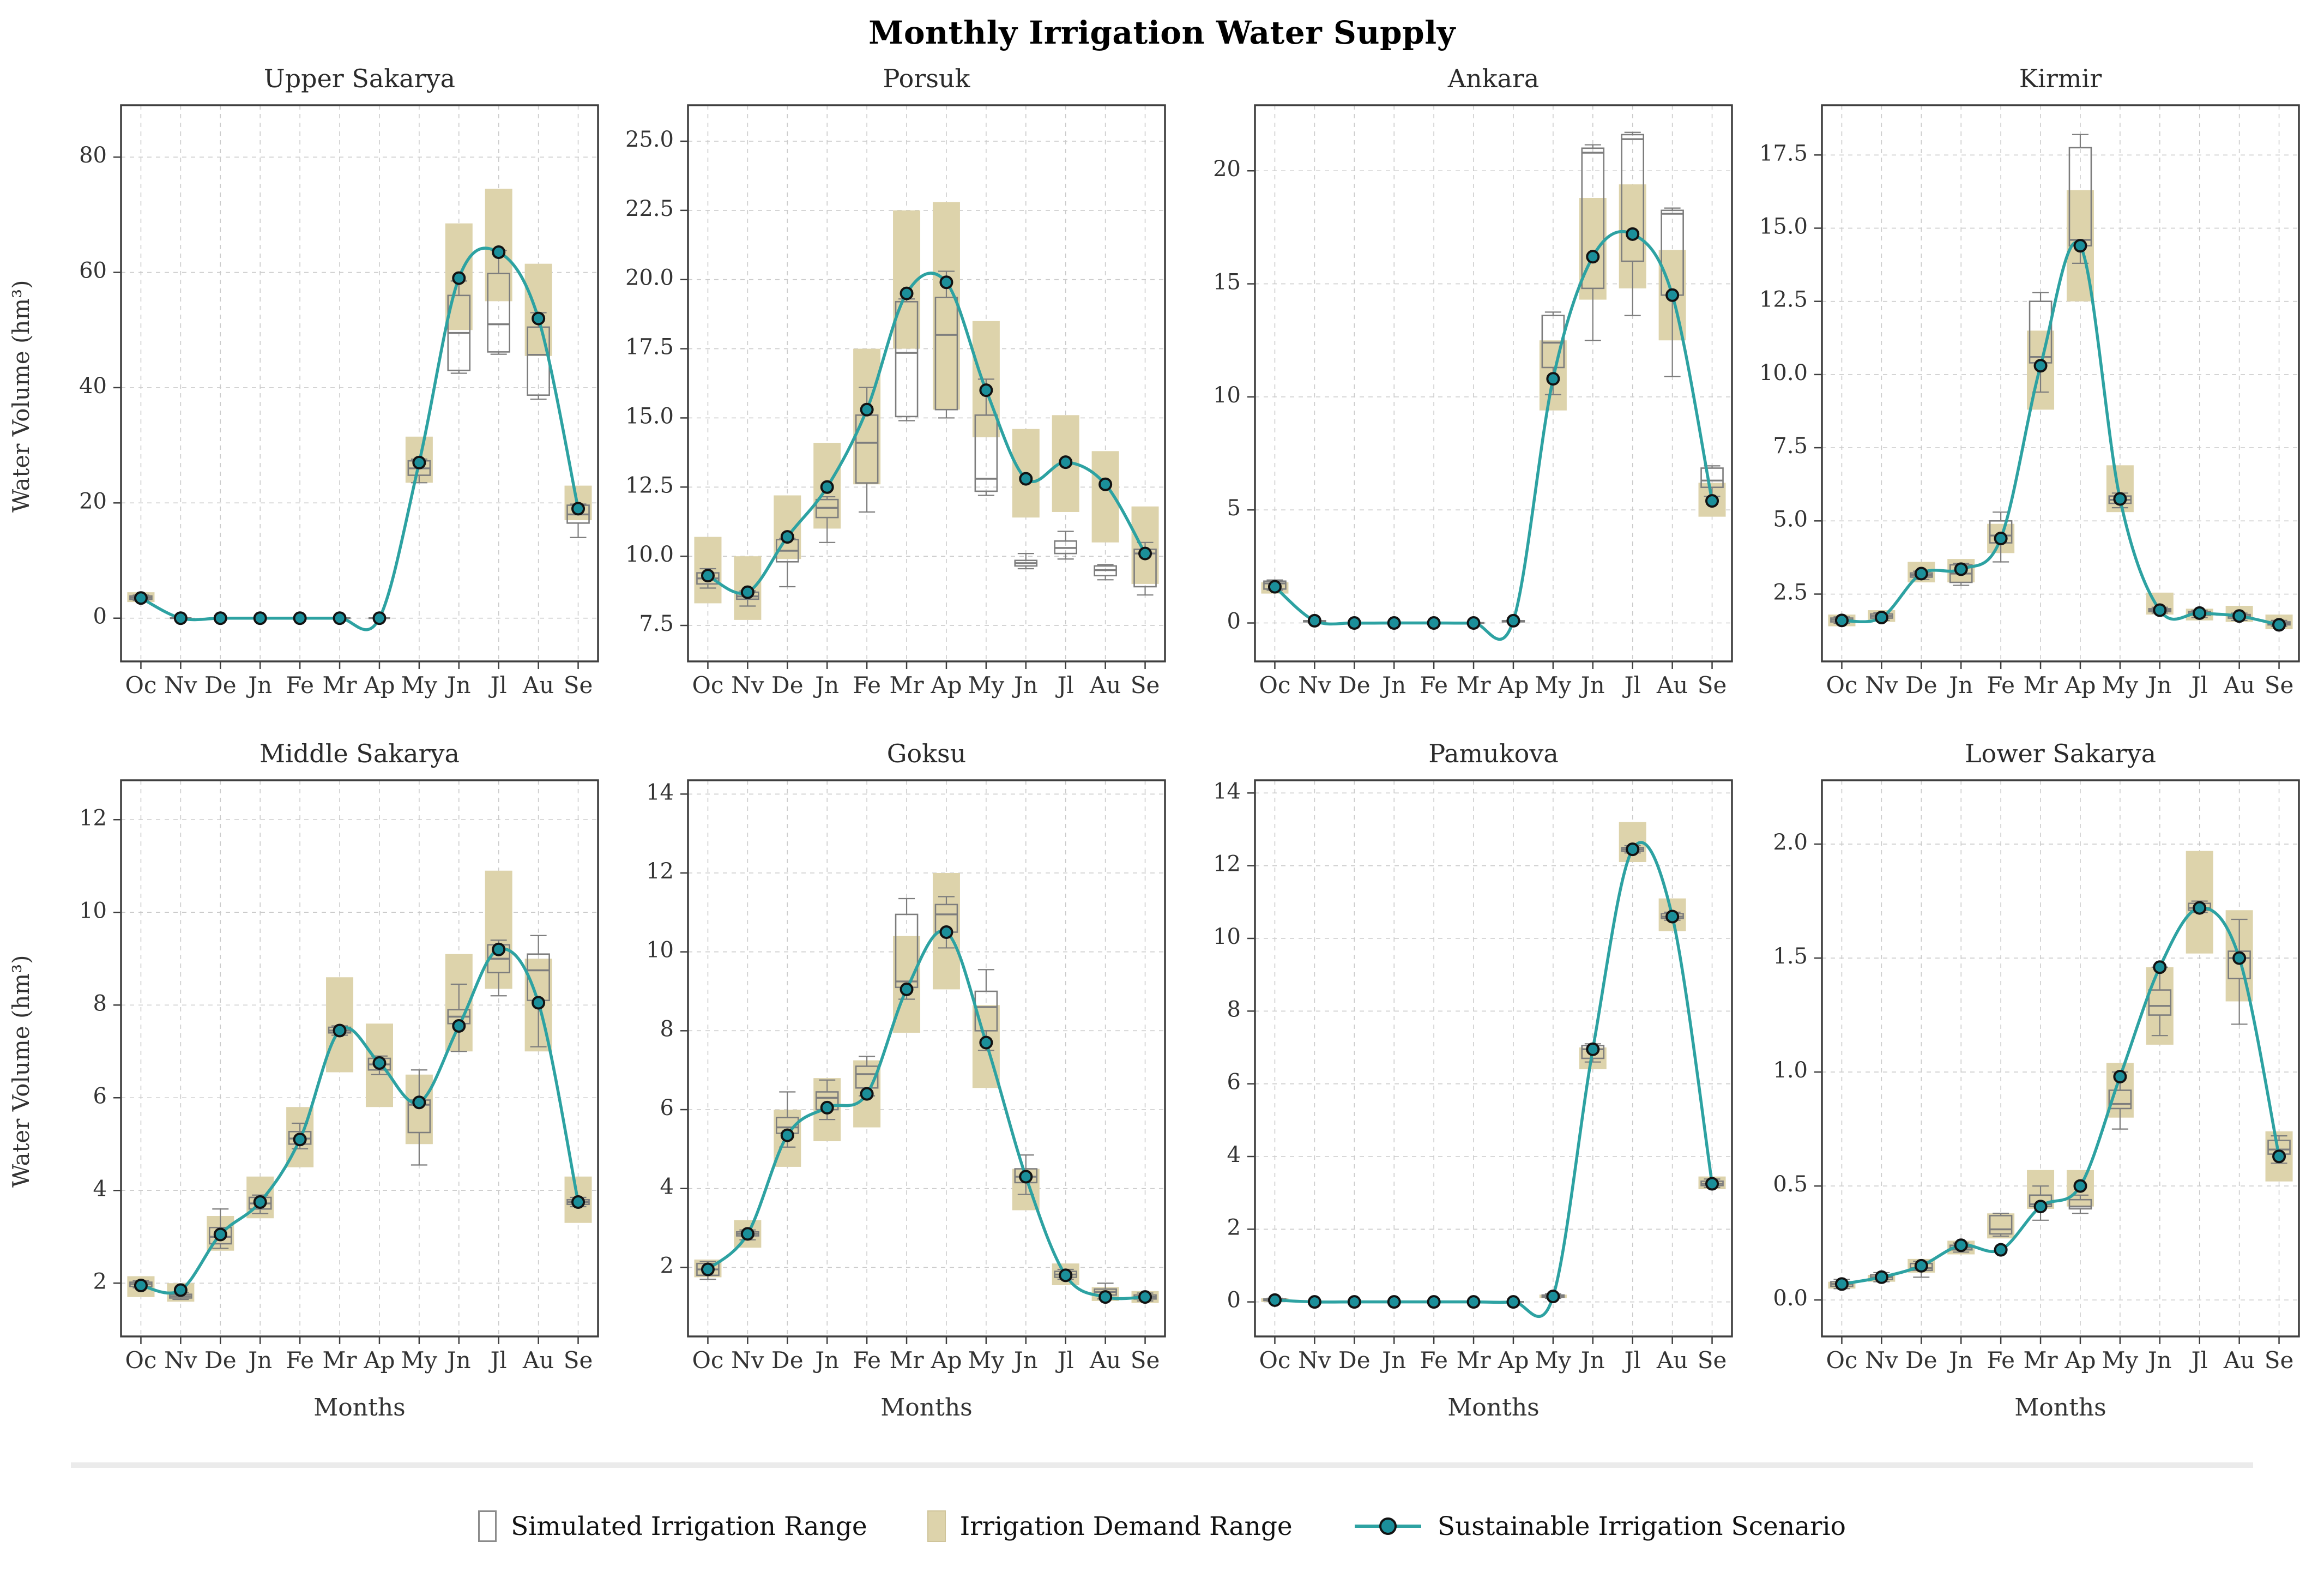 The width and height of the screenshot is (2324, 1578). I want to click on axis-ticks-and-labels: 2 4 6 8 10 12 14 Oc Nv De Jn Fe Mr Ap My Jn Jl Au Se, so click(903, 1077).